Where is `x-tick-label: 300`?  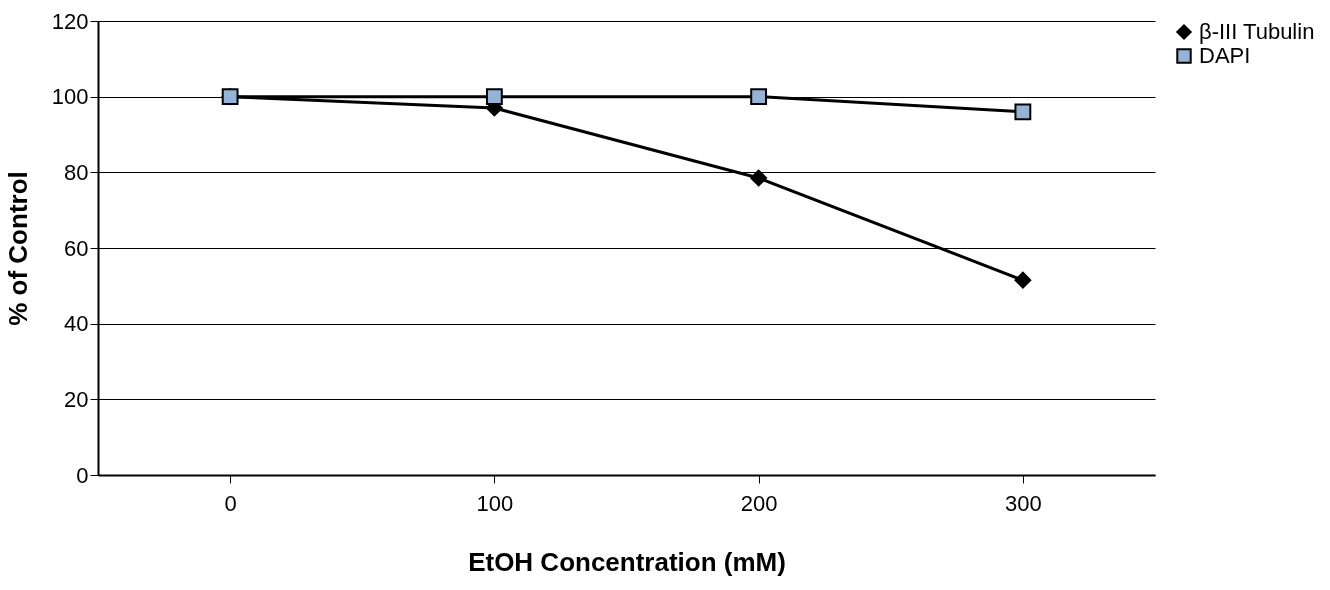
x-tick-label: 300 is located at coordinates (1023, 503).